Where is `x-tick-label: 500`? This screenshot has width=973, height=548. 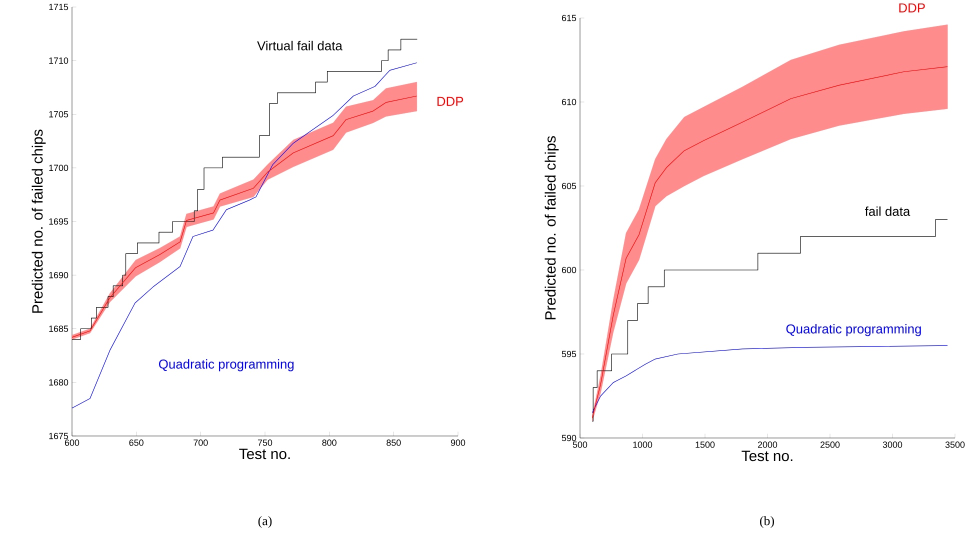
x-tick-label: 500 is located at coordinates (580, 445).